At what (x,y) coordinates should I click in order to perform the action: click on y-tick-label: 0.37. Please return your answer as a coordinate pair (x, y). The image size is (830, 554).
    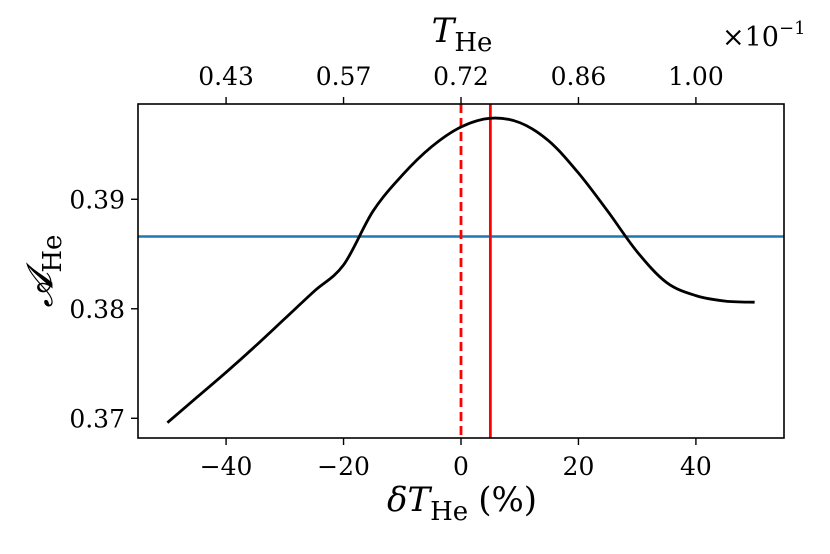
    Looking at the image, I should click on (97, 418).